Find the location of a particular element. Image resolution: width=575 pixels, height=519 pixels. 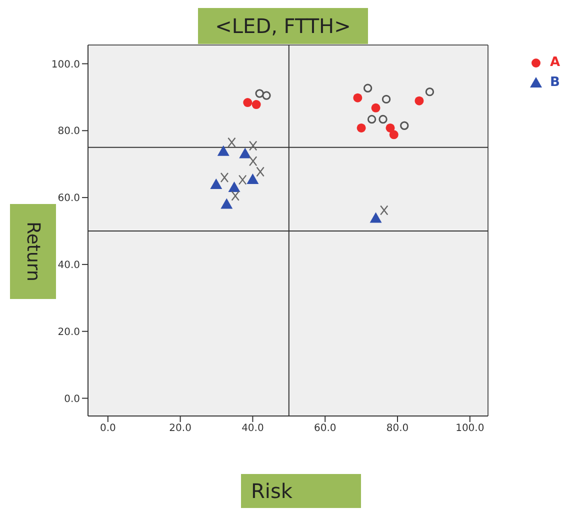

y-tick-label: 80.0 is located at coordinates (69, 132).